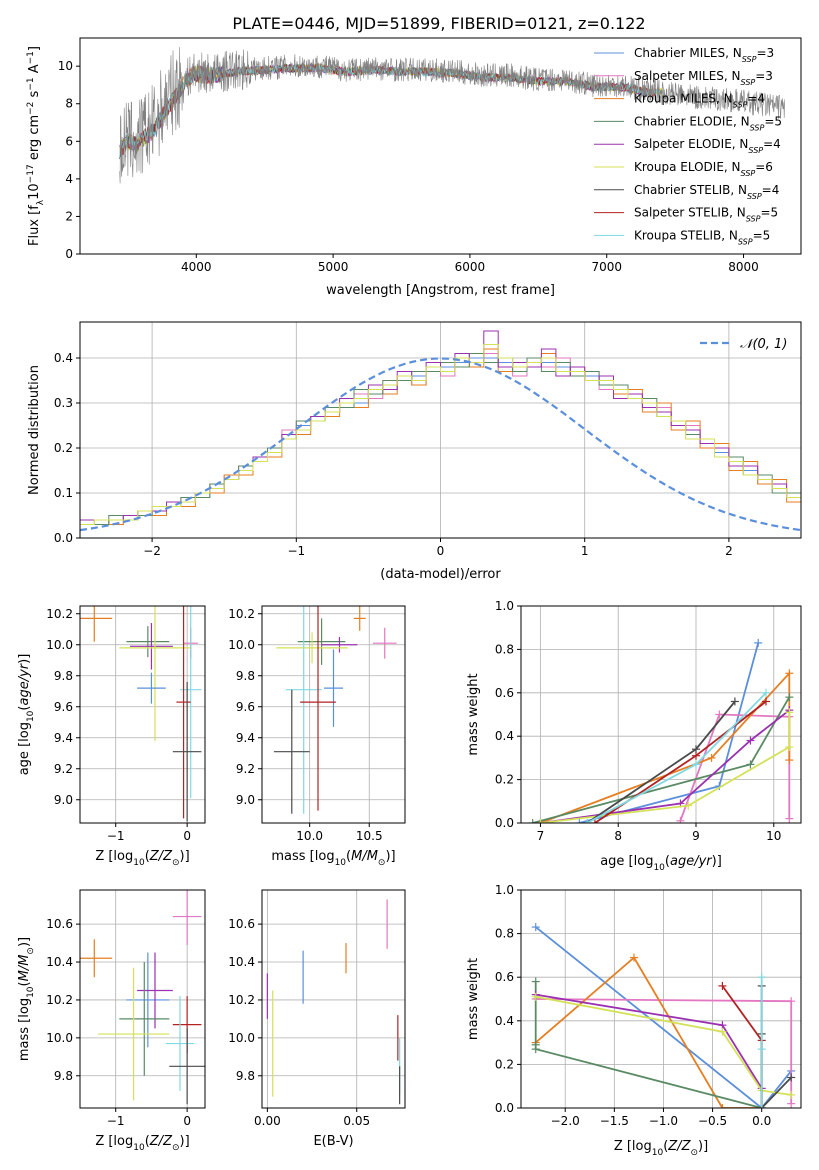 This screenshot has height=1170, width=819. What do you see at coordinates (565, 1121) in the screenshot?
I see `x-tick-label: −2.0` at bounding box center [565, 1121].